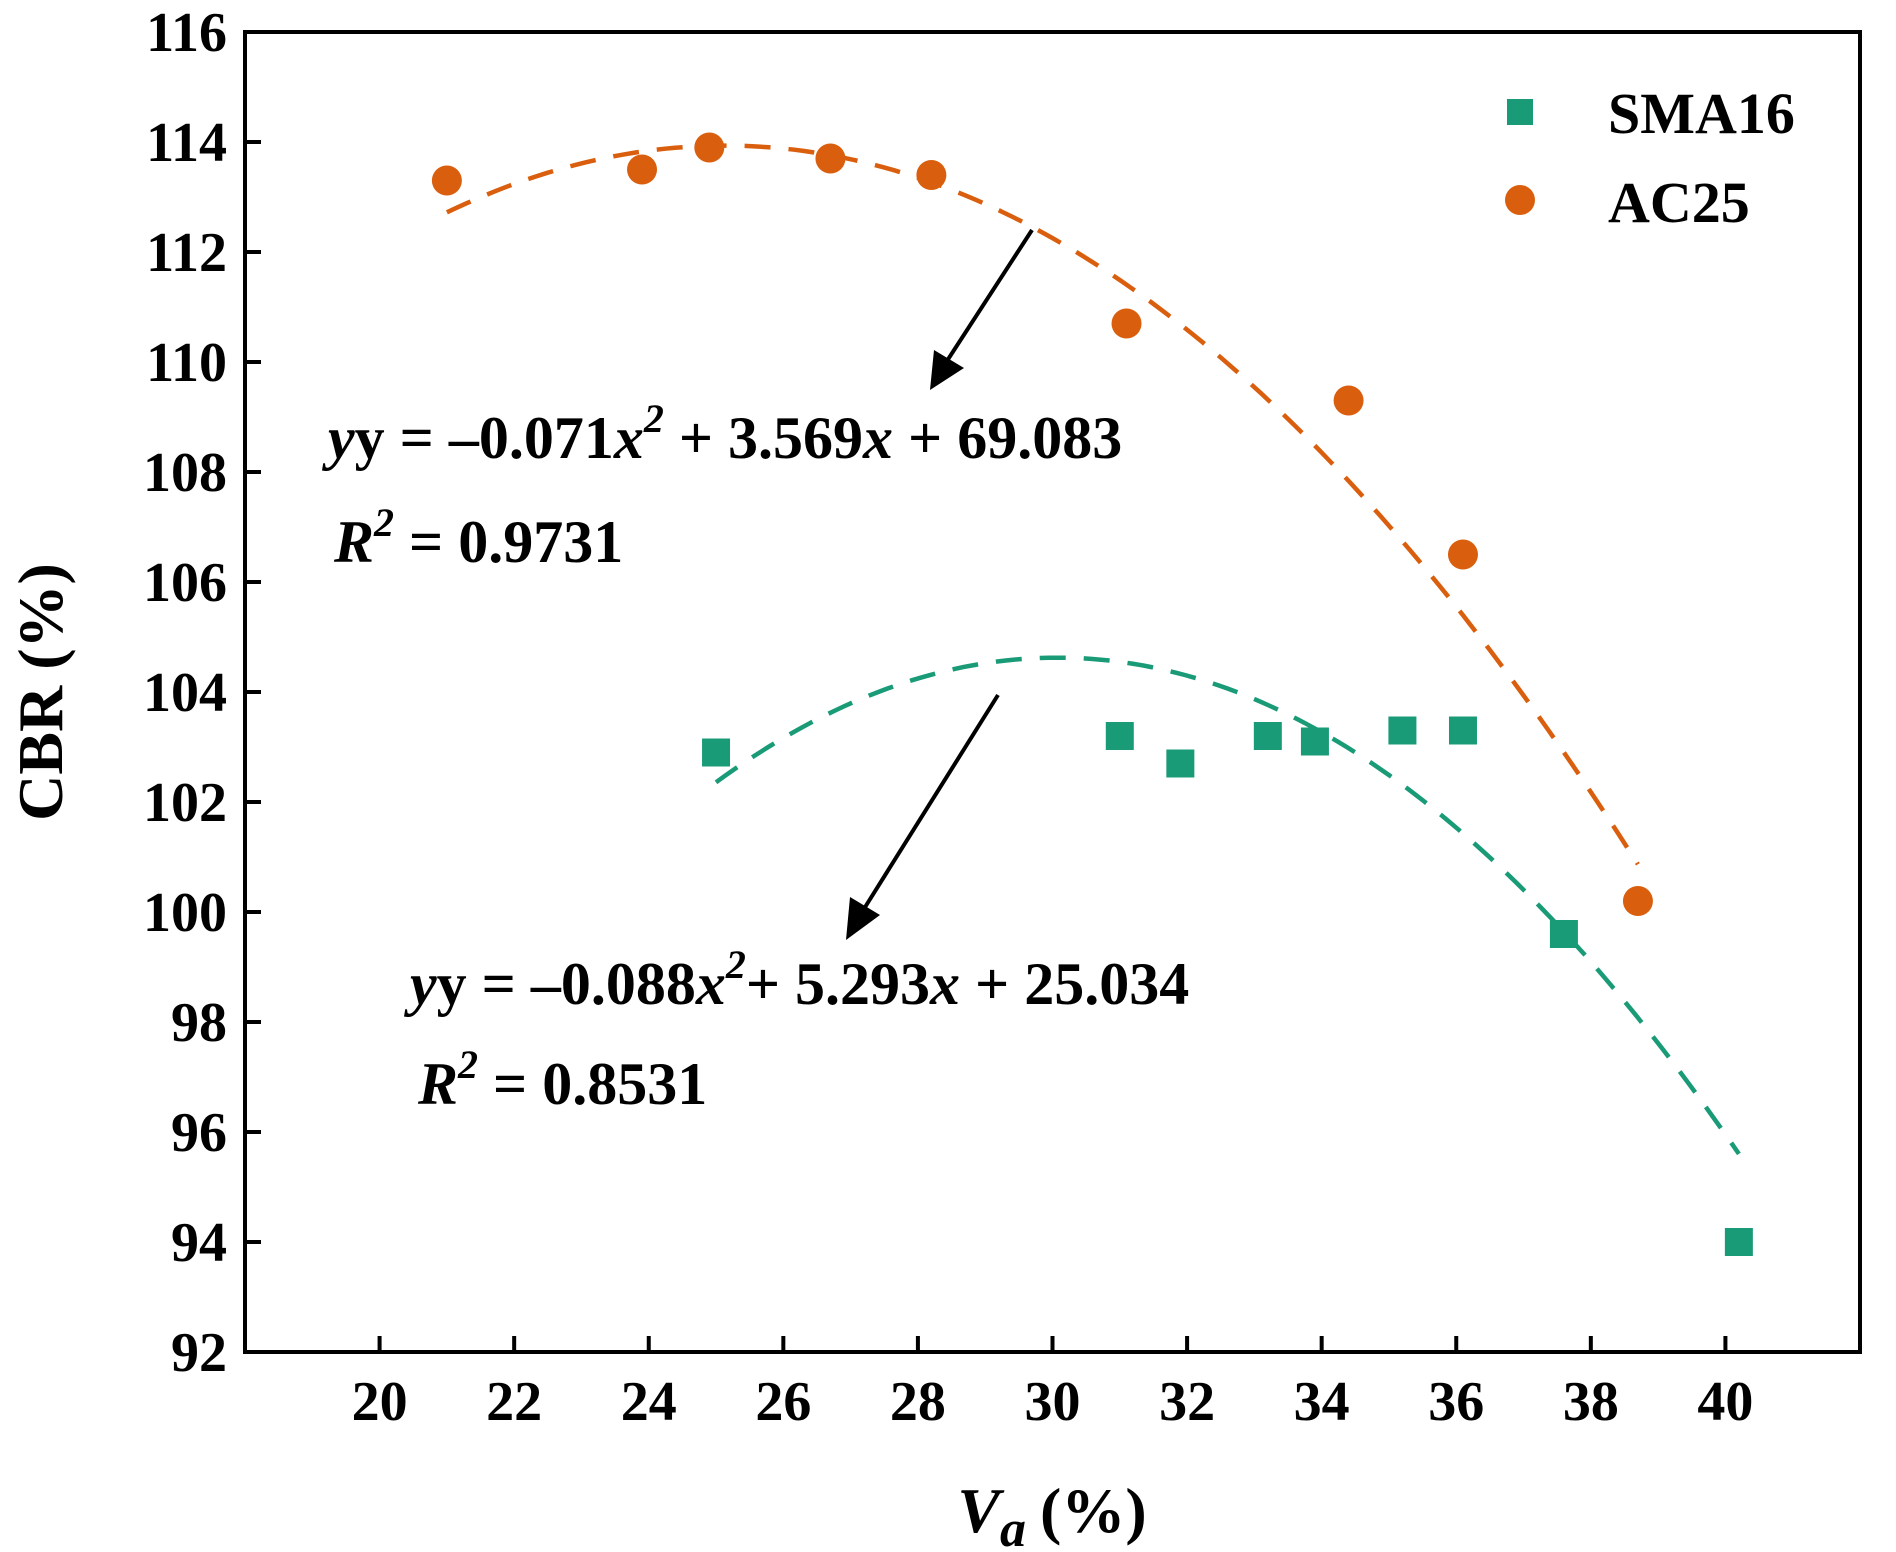  What do you see at coordinates (1187, 1402) in the screenshot?
I see `x-tick-label: 32` at bounding box center [1187, 1402].